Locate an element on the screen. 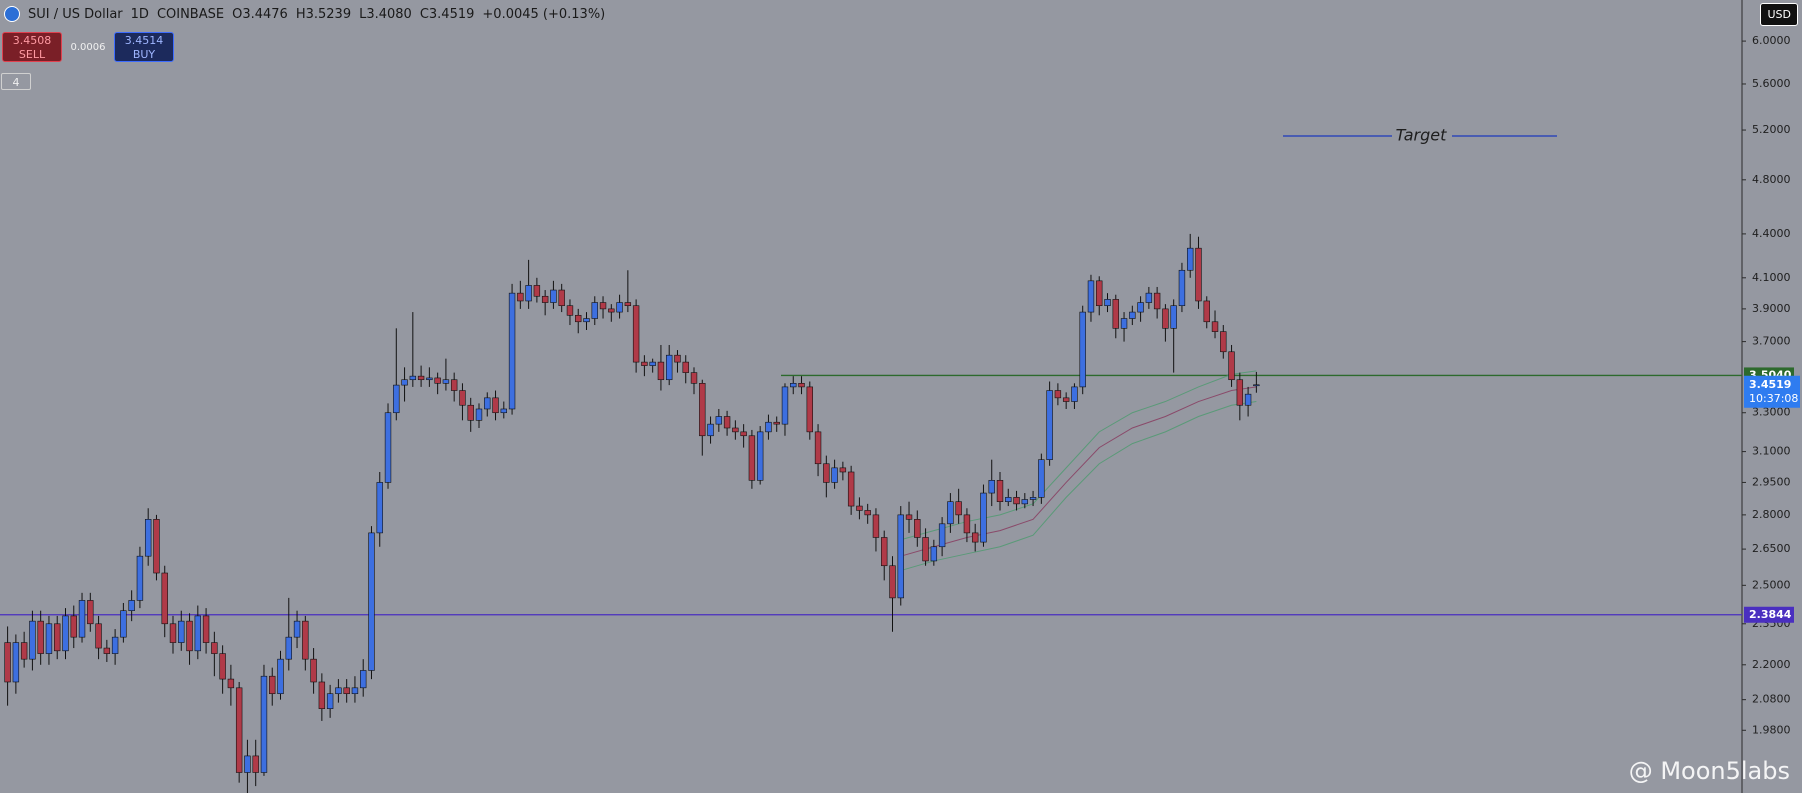 Image resolution: width=1802 pixels, height=793 pixels. target-label: Target is located at coordinates (1421, 135).